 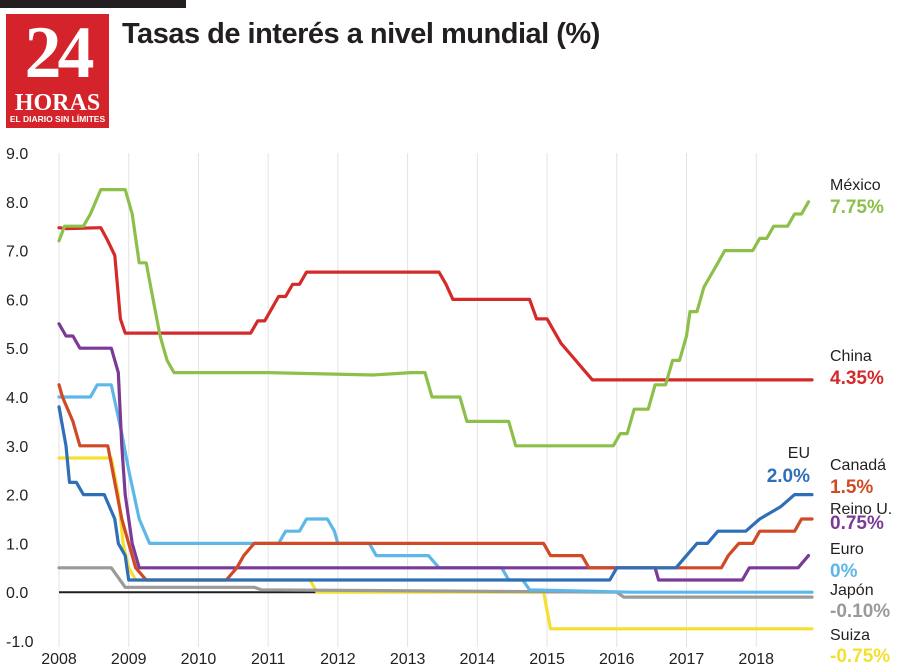 What do you see at coordinates (855, 185) in the screenshot?
I see `series-name-mexico: México` at bounding box center [855, 185].